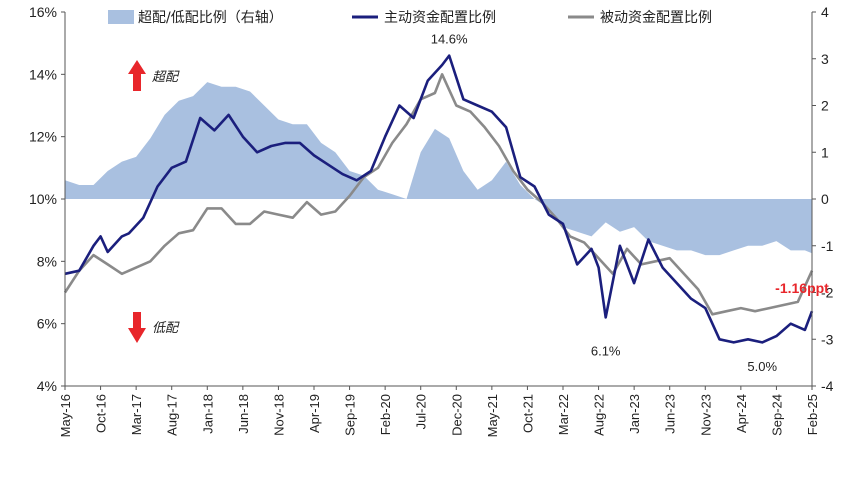  What do you see at coordinates (43, 137) in the screenshot?
I see `left-tick-label: 12%` at bounding box center [43, 137].